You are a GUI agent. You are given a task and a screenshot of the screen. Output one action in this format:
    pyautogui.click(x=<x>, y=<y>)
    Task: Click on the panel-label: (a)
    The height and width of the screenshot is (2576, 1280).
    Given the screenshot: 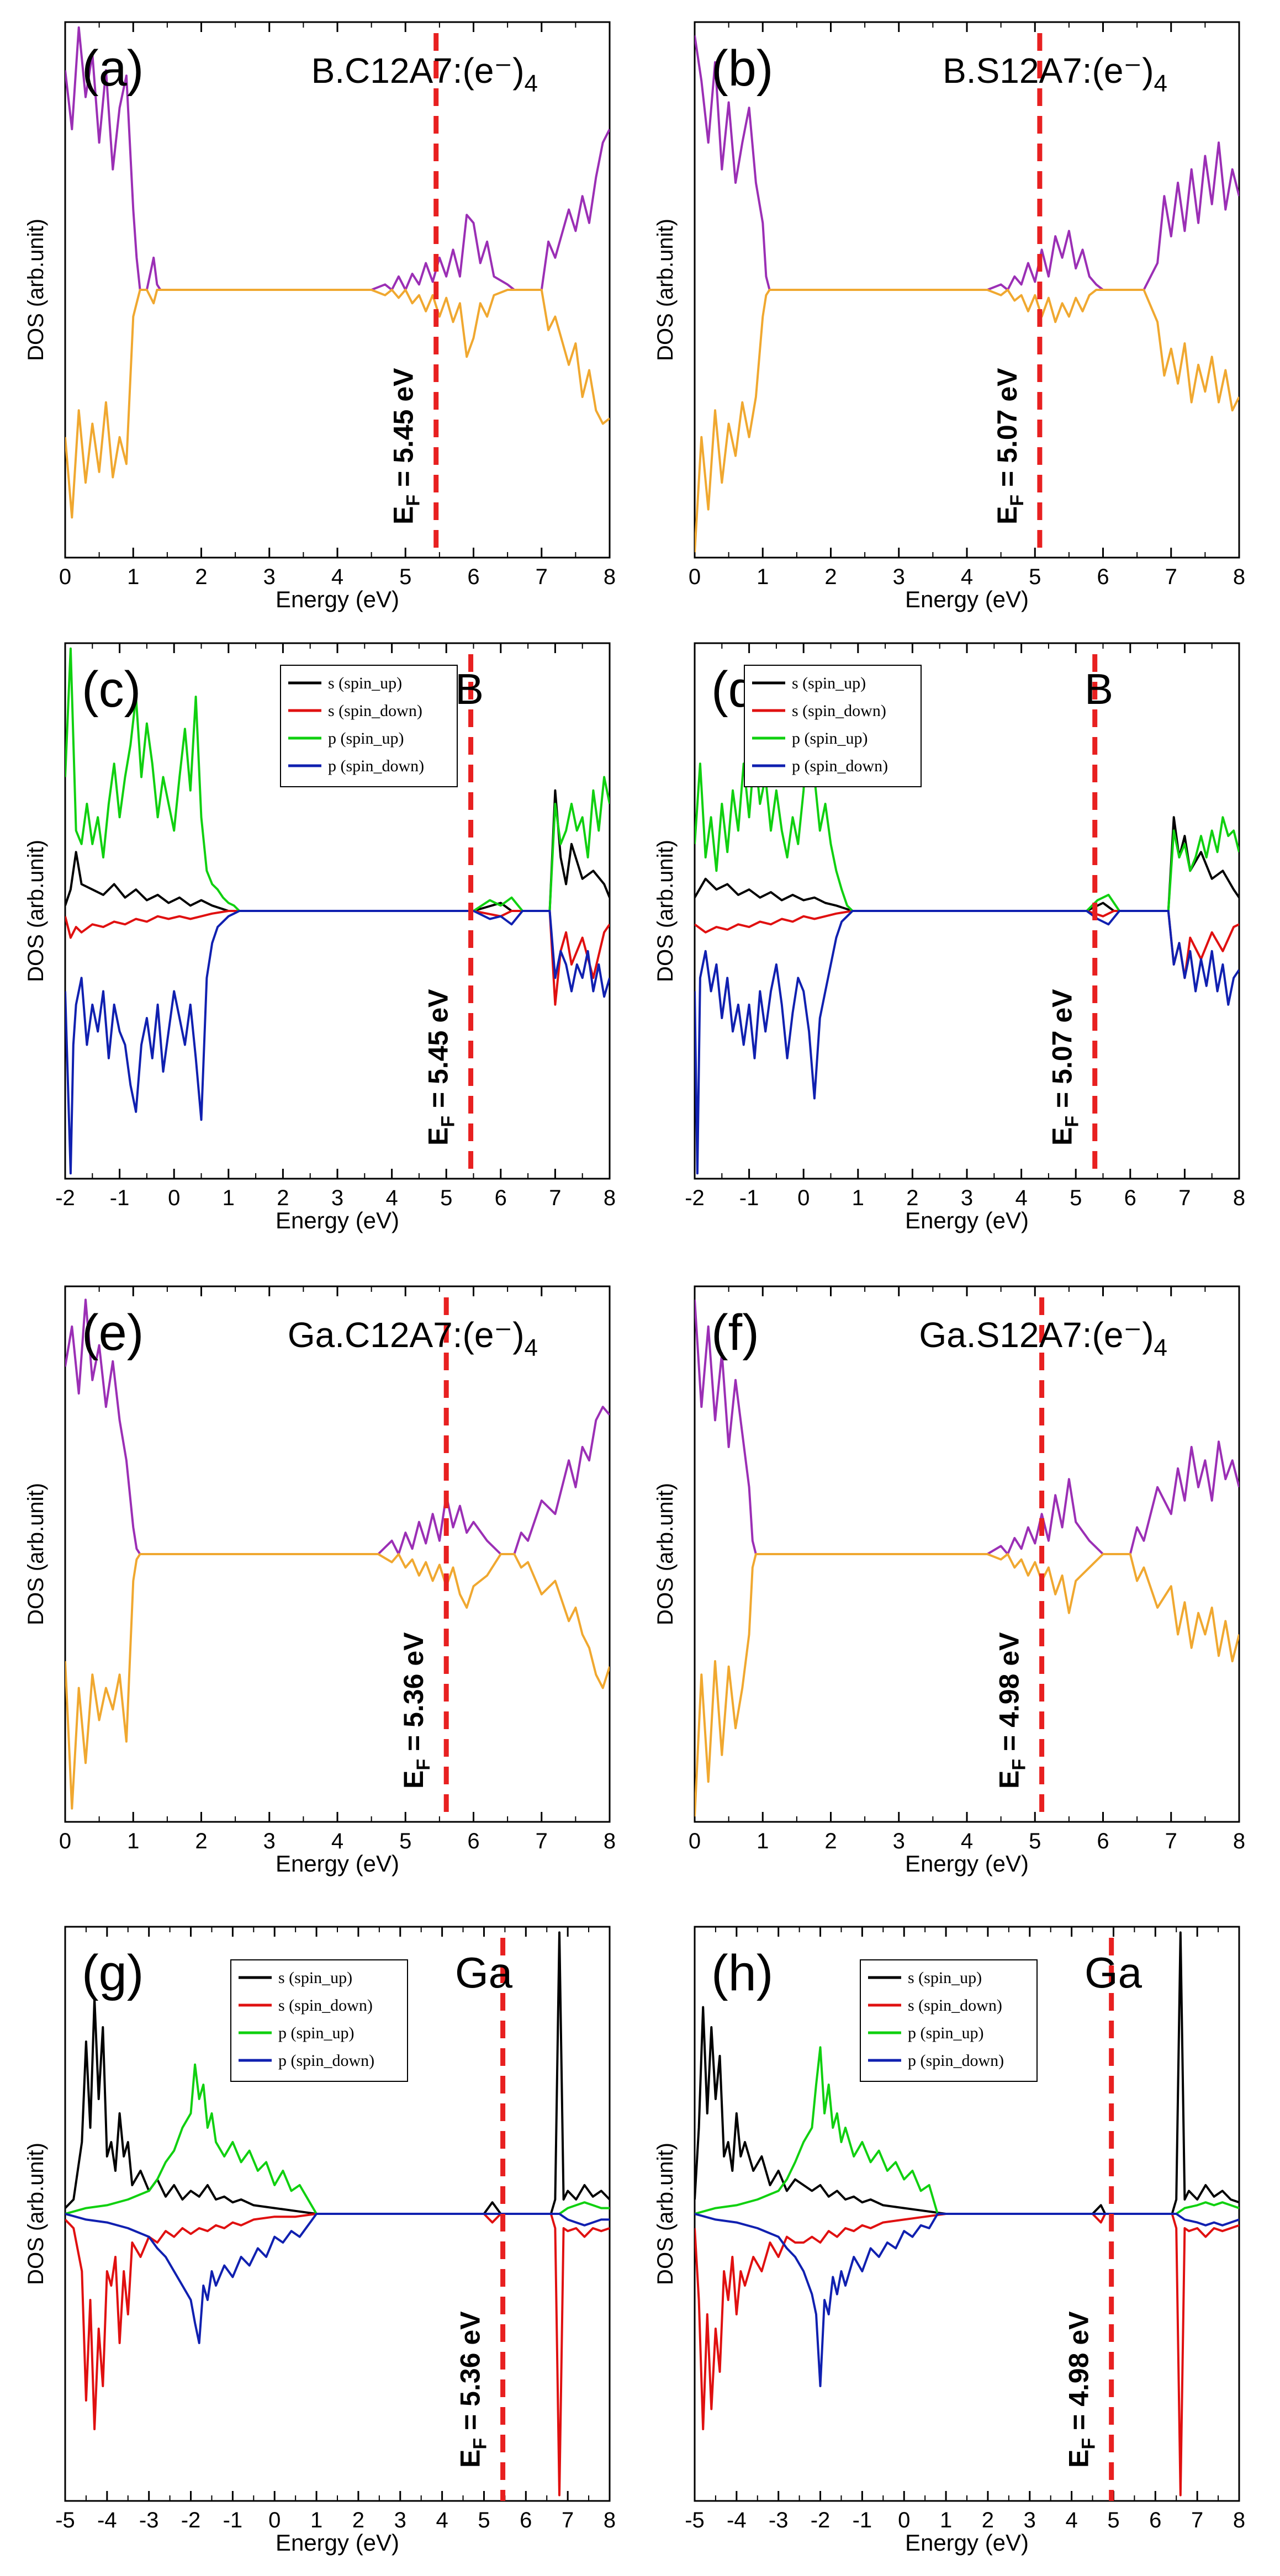 What is the action you would take?
    pyautogui.click(x=113, y=68)
    